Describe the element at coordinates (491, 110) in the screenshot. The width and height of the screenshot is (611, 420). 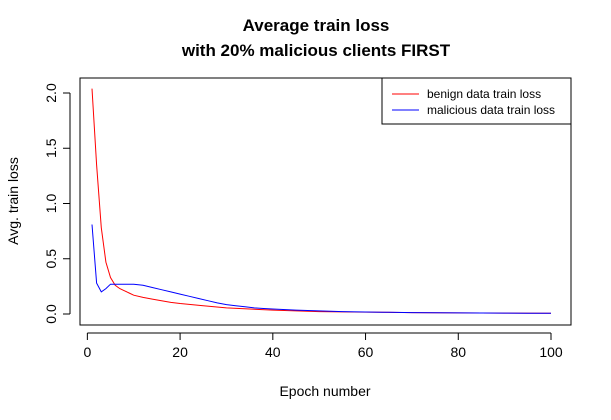
I see `legend-label-malicious: malicious data train loss` at that location.